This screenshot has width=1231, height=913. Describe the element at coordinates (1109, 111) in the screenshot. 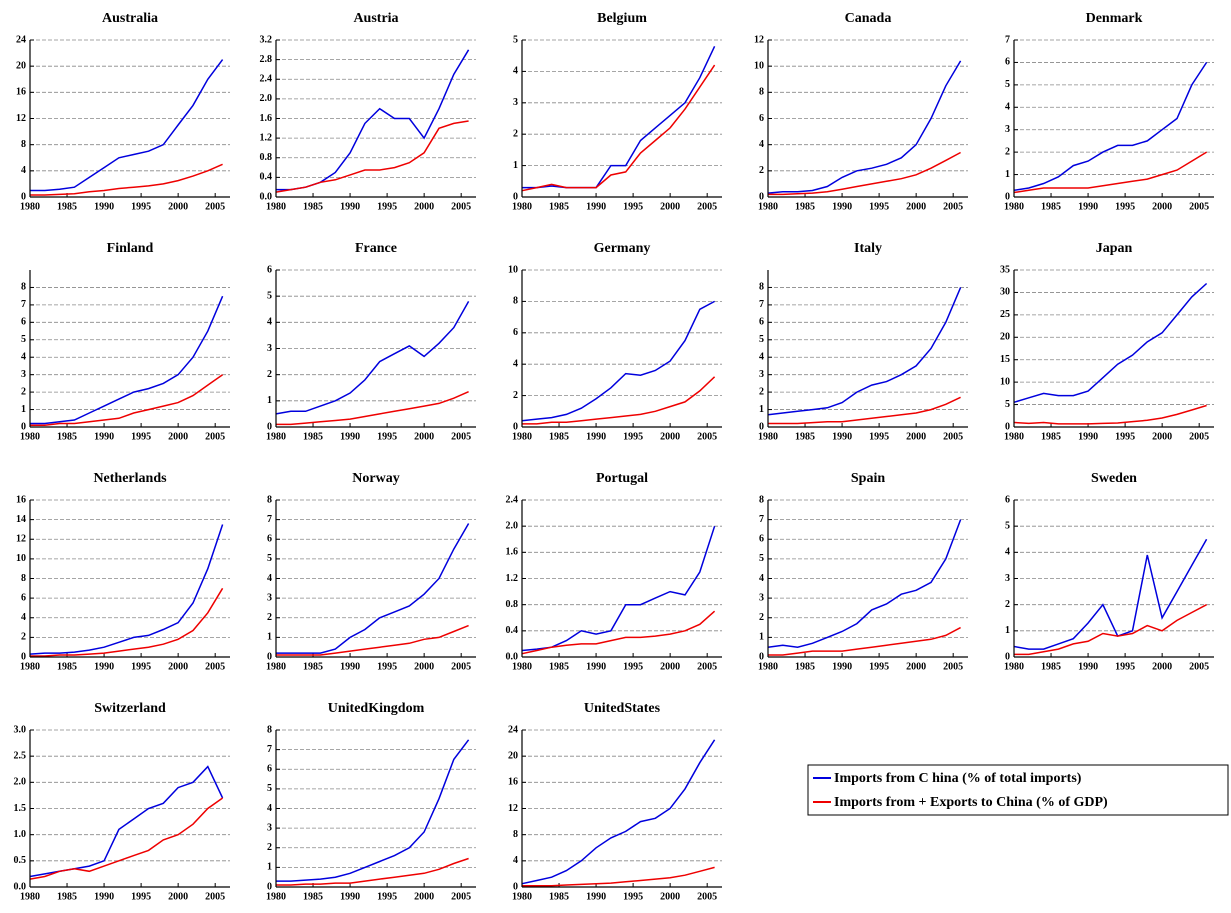

I see `panel: Denmark 0 1 2 3 4 5 6 7 1980 1985 1990 1995 2000 2005` at that location.